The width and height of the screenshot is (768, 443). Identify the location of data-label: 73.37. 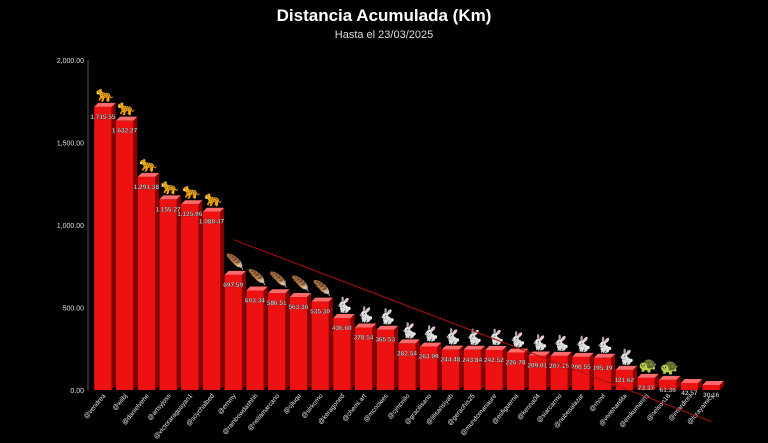
(646, 388).